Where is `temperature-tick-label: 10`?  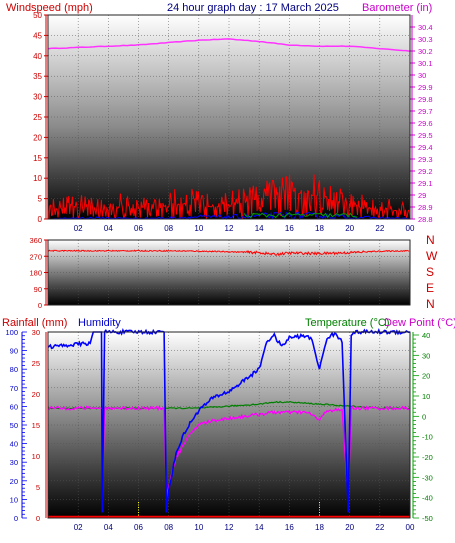
temperature-tick-label: 10 is located at coordinates (426, 396).